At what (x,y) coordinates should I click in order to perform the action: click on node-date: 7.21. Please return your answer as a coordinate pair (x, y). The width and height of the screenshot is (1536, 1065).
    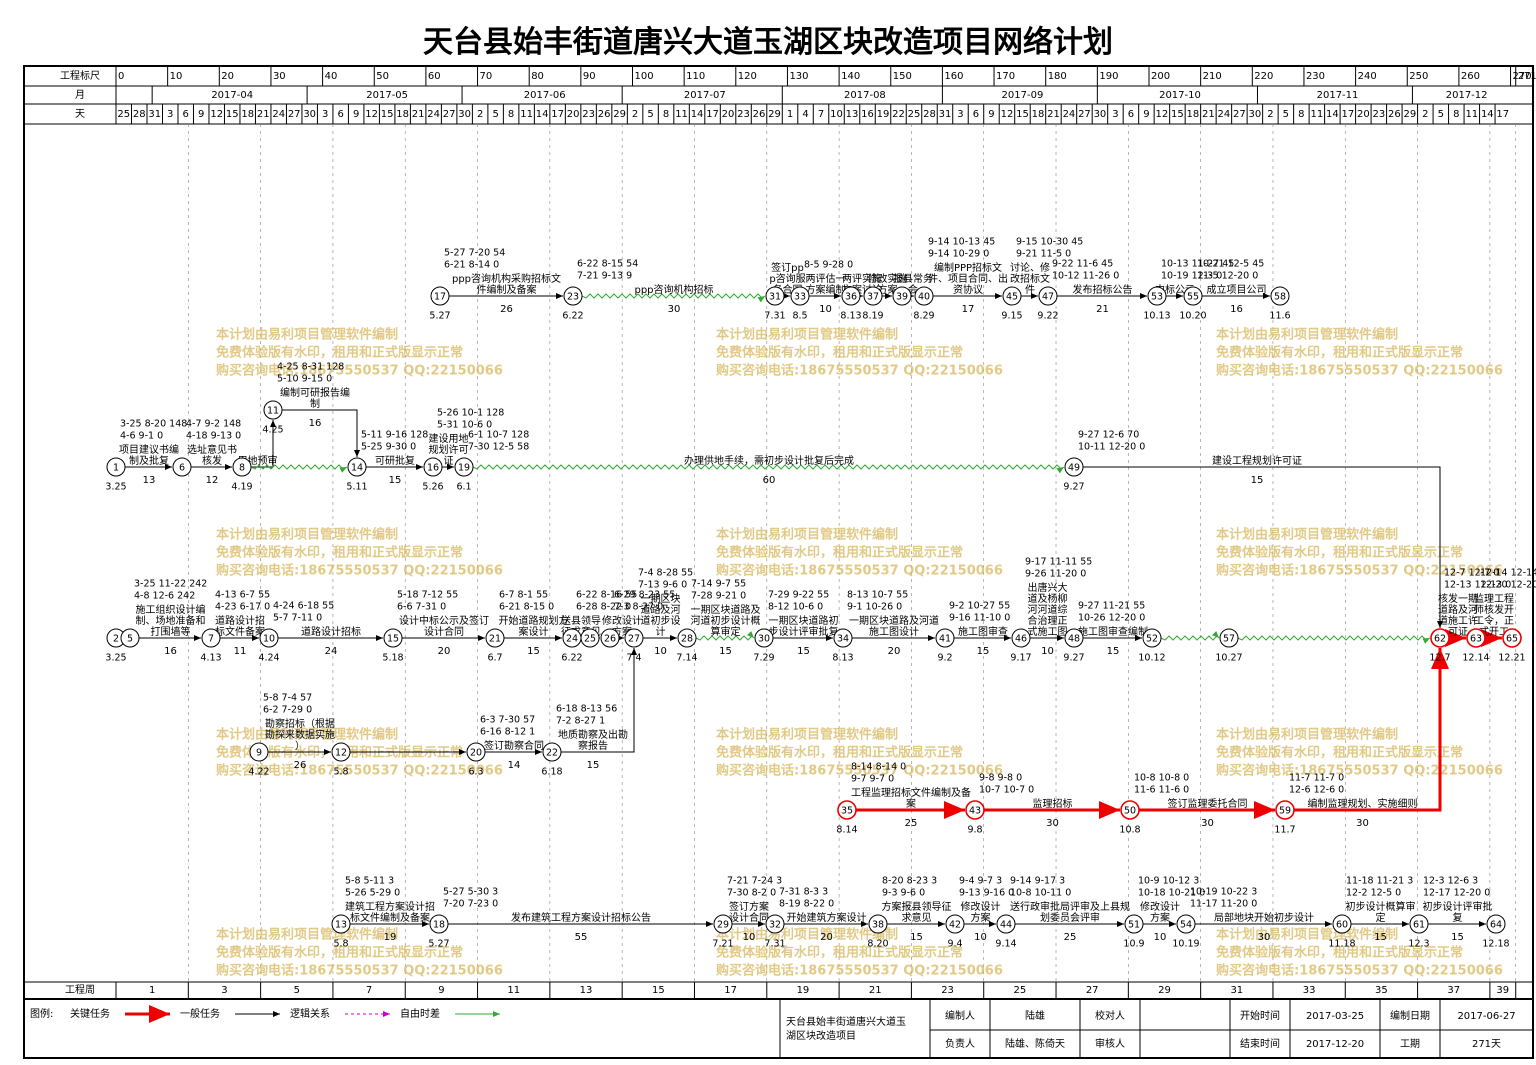
    Looking at the image, I should click on (722, 944).